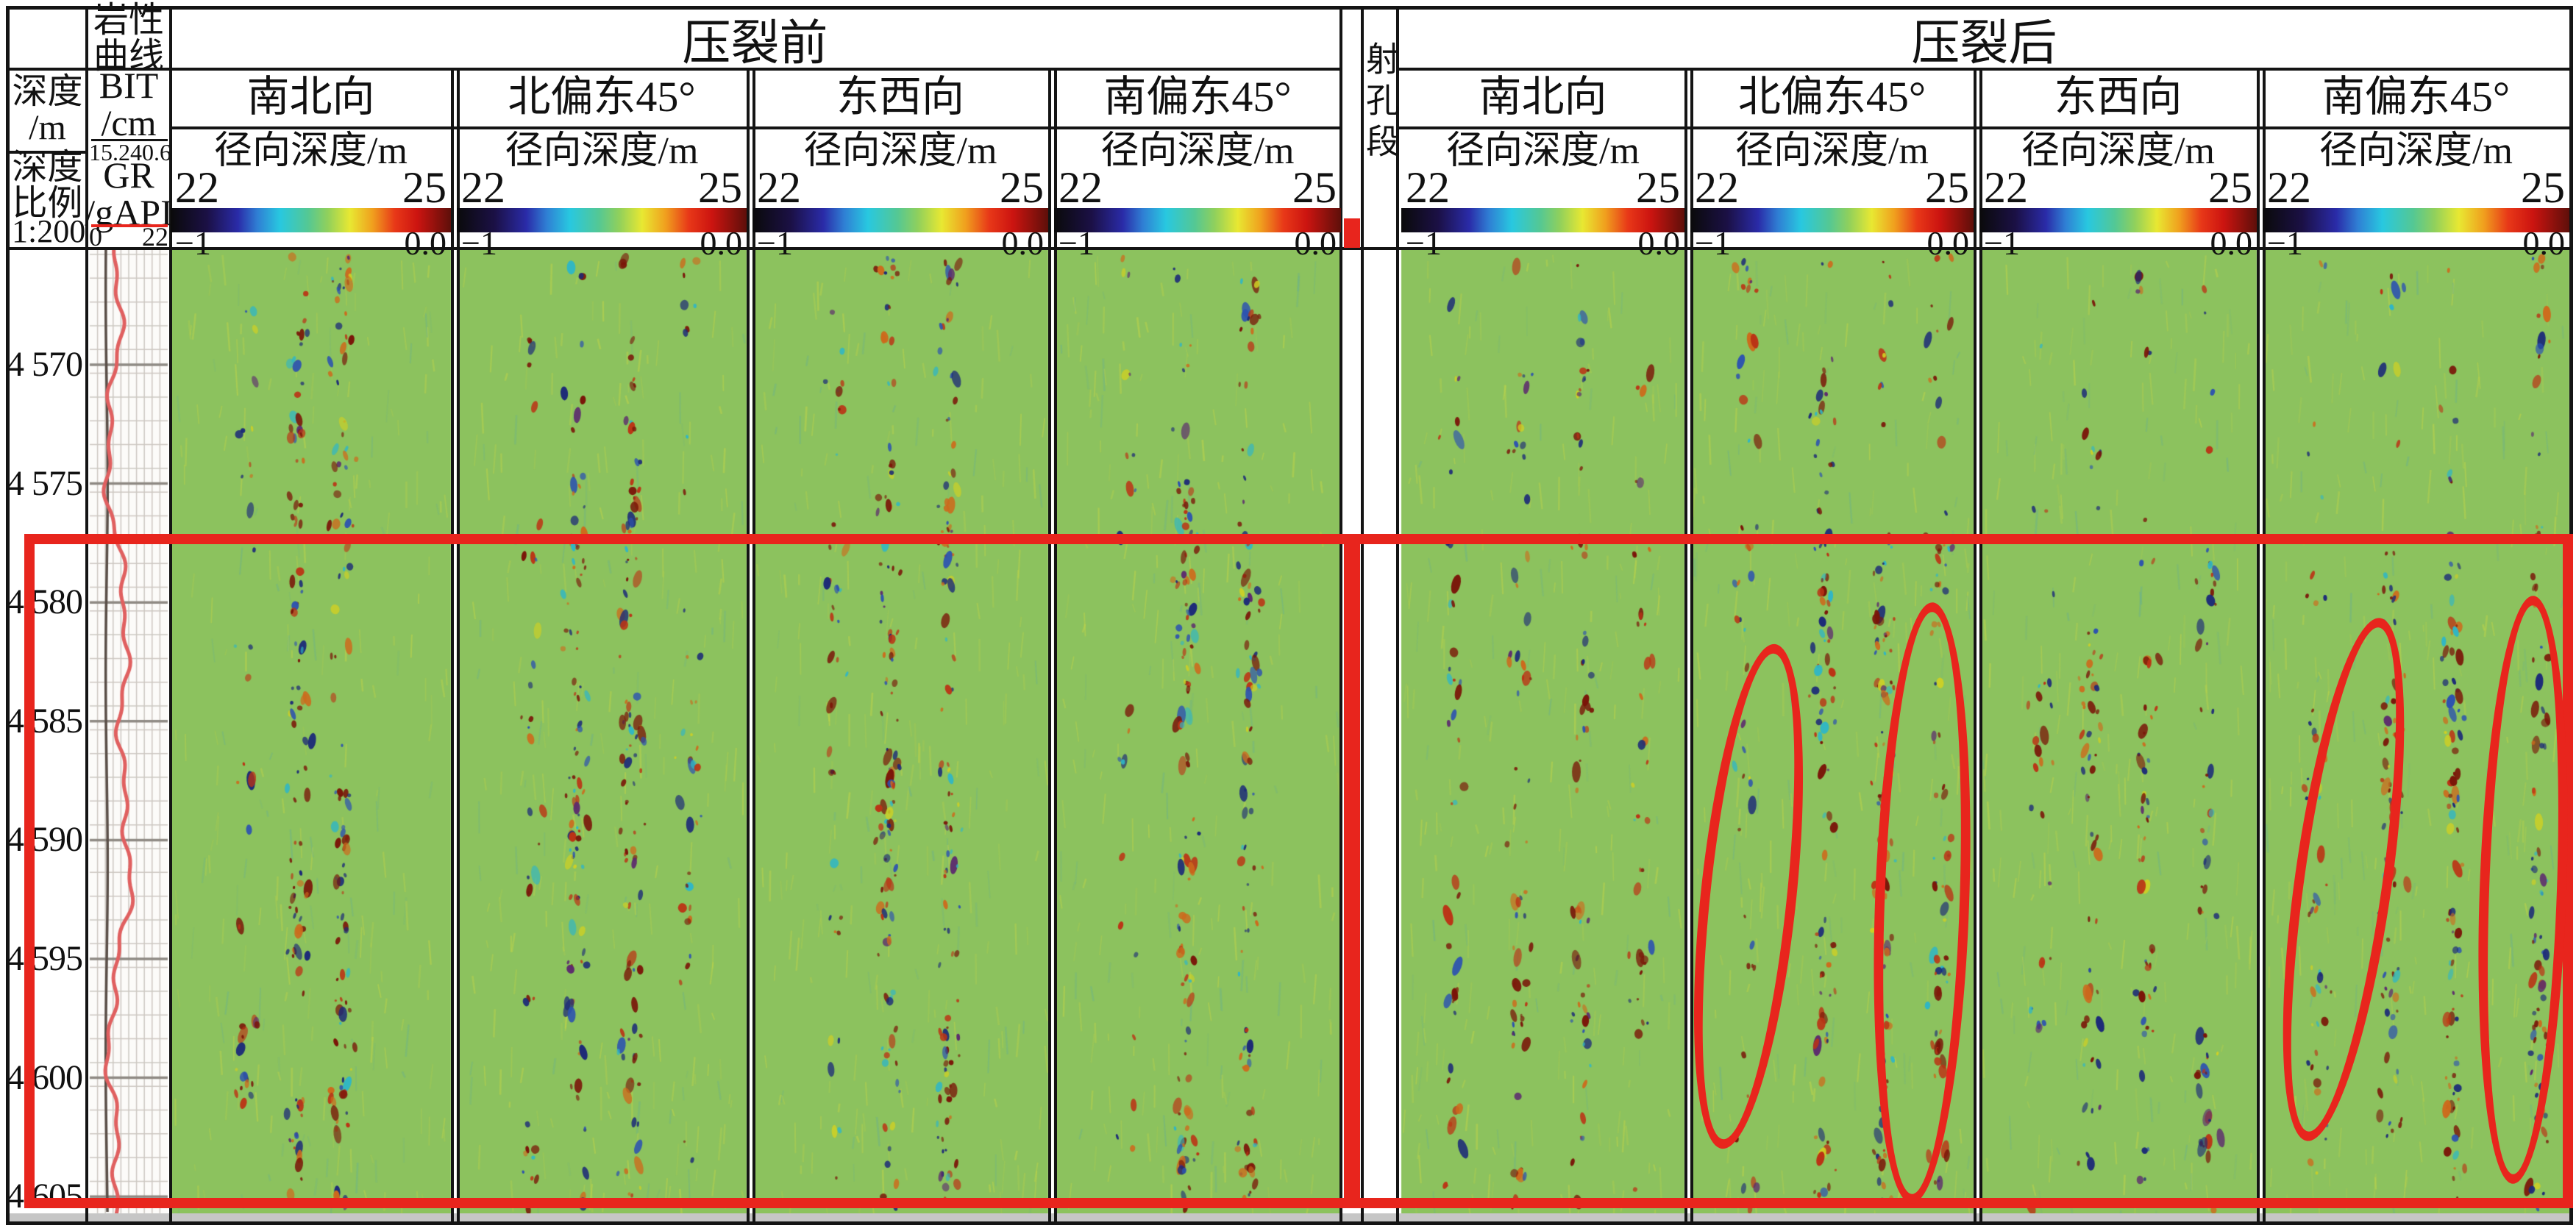 The width and height of the screenshot is (2576, 1231). Describe the element at coordinates (109, 152) in the screenshot. I see `bit-scale-min: 15.2` at that location.